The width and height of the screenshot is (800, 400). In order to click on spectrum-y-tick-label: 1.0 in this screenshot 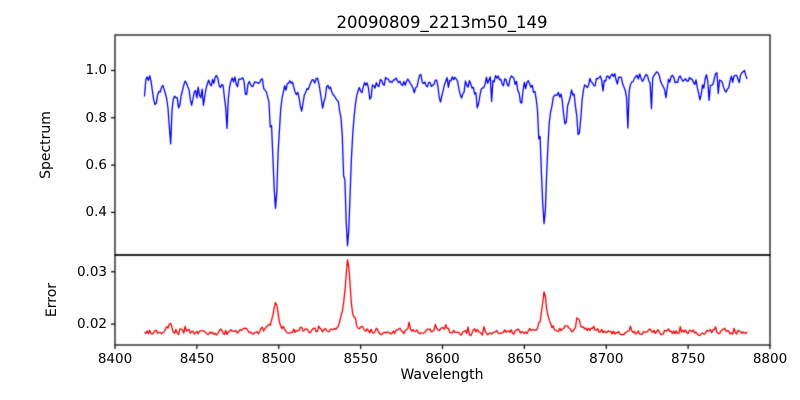, I will do `click(96, 70)`.